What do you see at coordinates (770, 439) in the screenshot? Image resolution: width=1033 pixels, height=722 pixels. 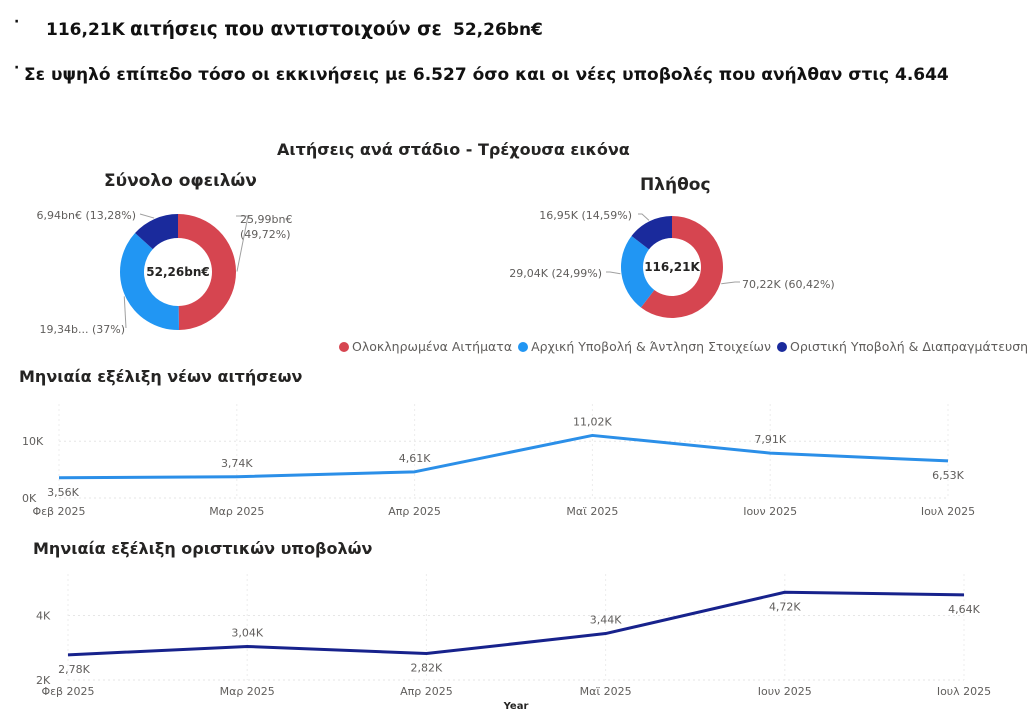 I see `data-label: 7,91K` at bounding box center [770, 439].